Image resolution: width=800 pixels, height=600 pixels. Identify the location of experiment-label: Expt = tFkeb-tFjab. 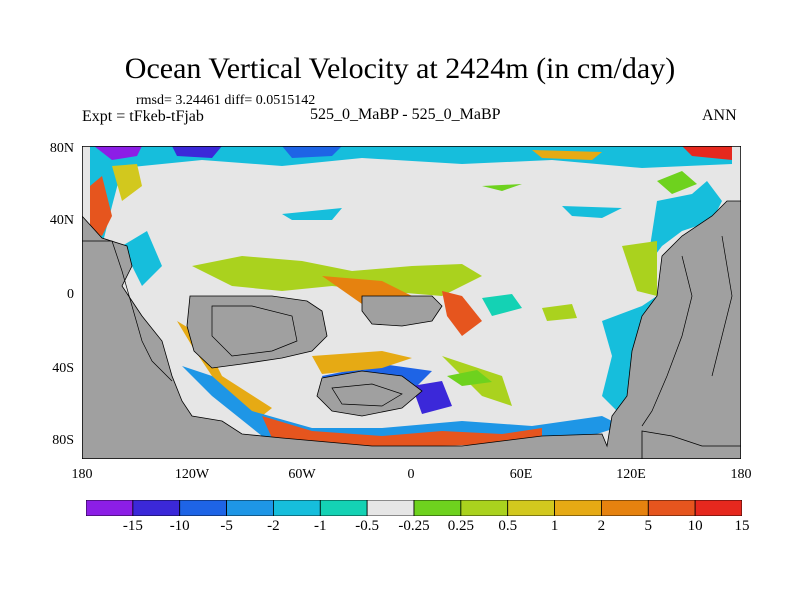
(143, 116).